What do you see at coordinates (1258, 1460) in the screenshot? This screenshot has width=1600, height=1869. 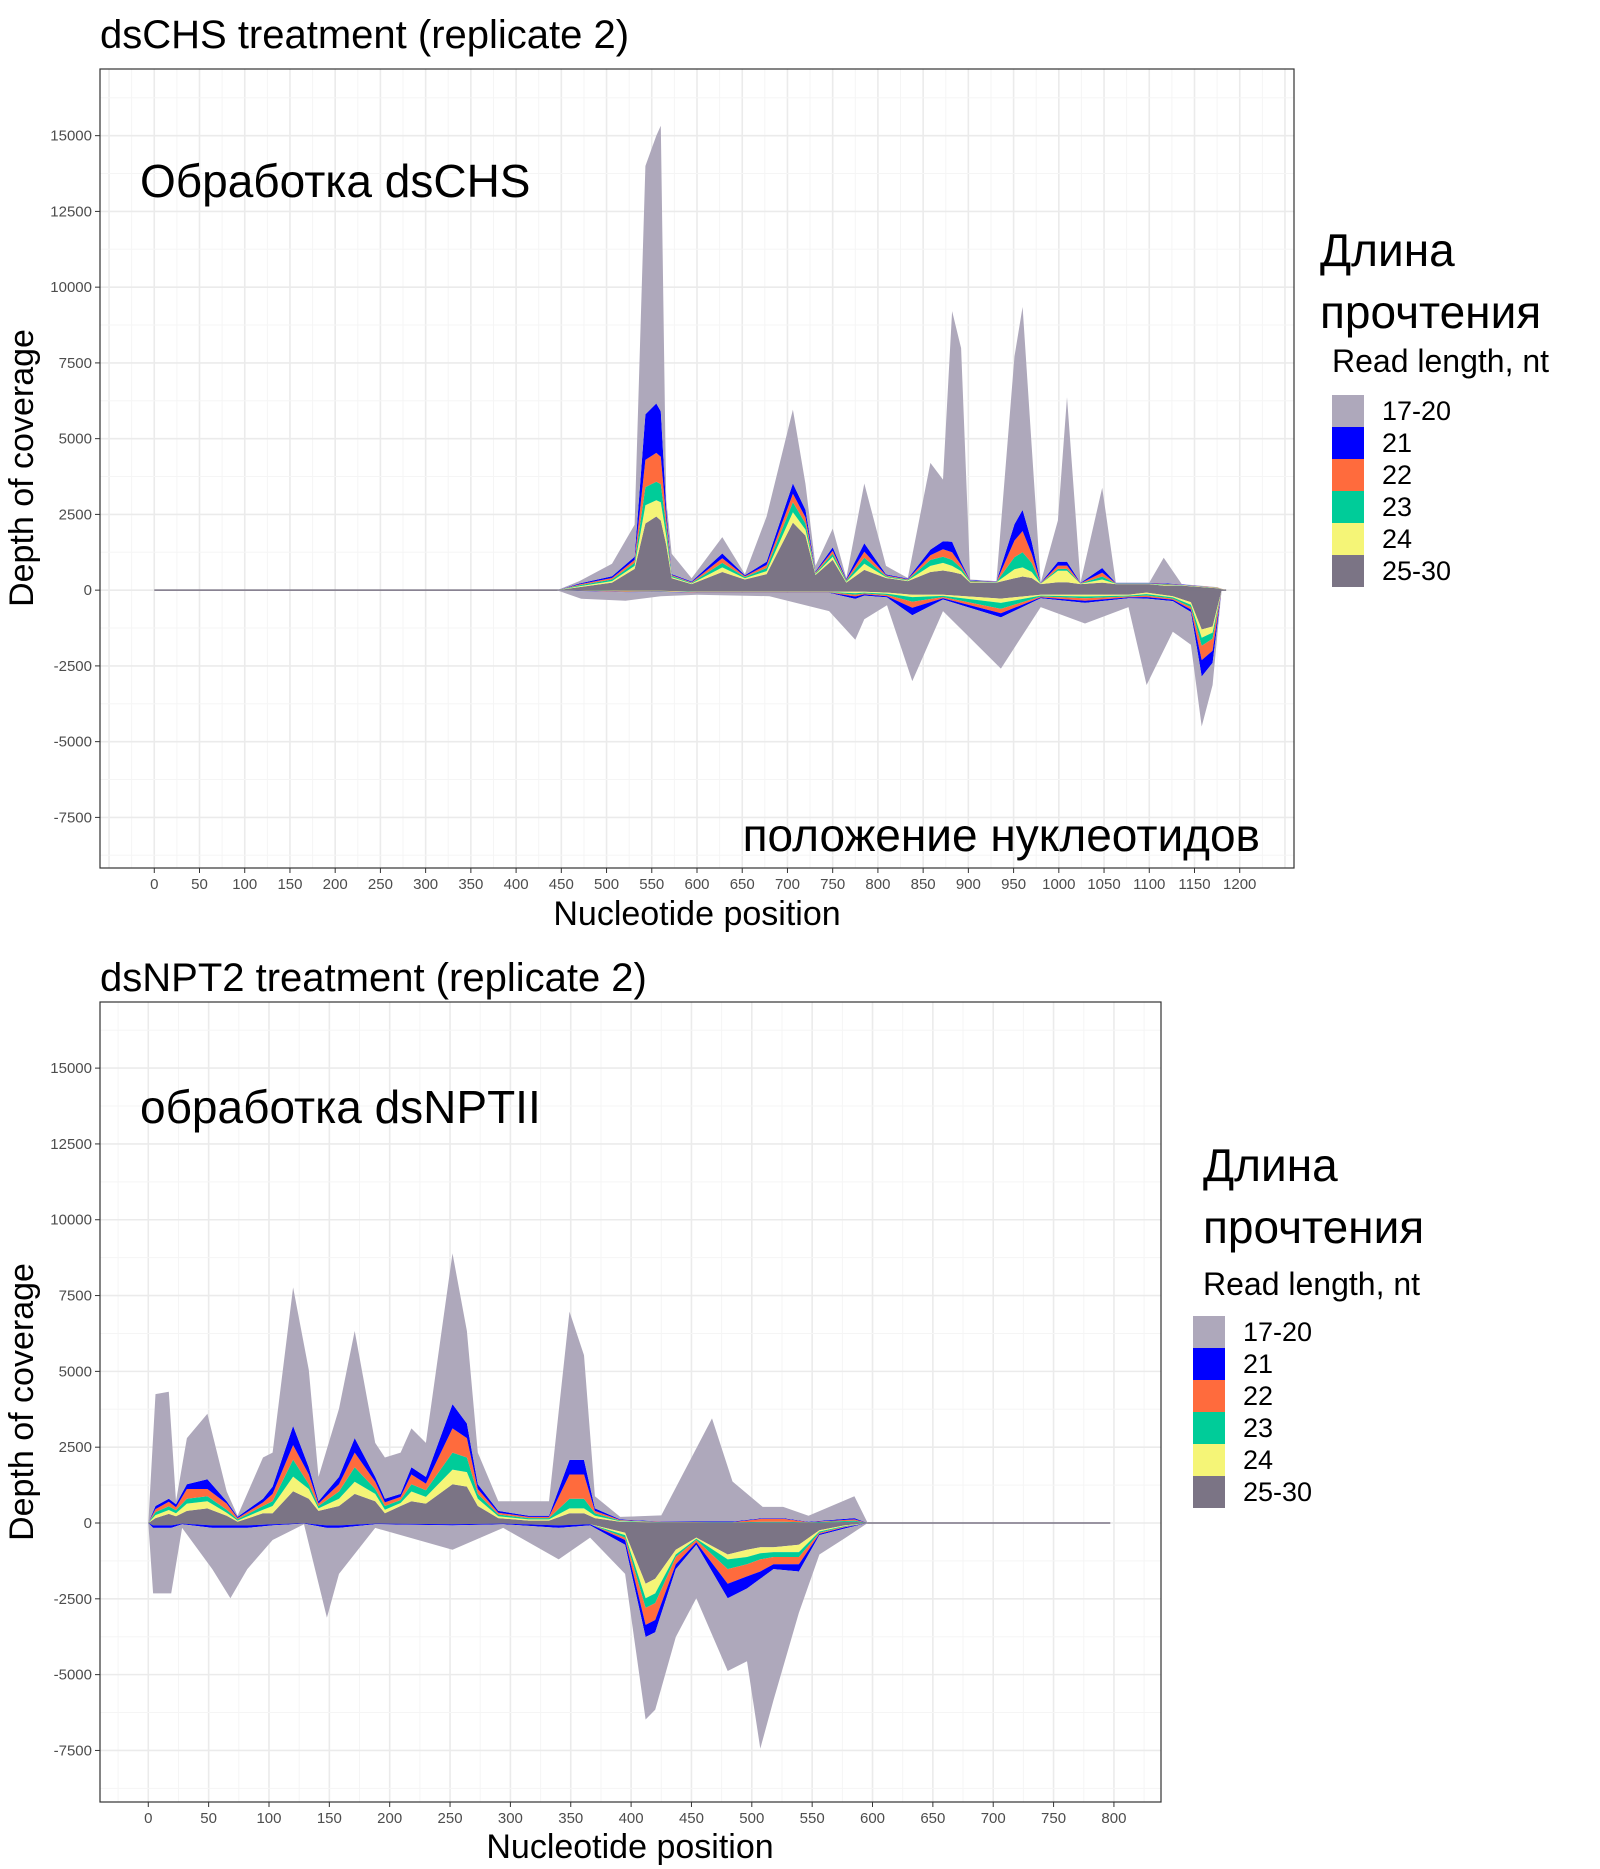 I see `legend-label: 24` at bounding box center [1258, 1460].